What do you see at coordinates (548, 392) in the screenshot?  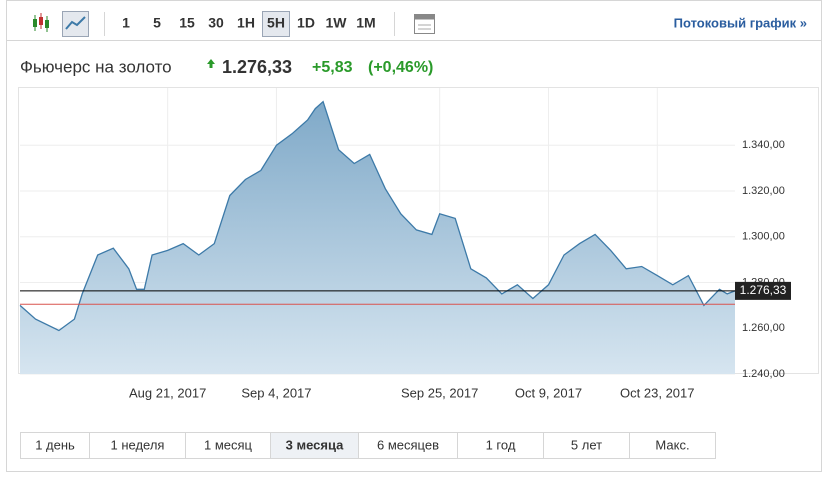 I see `x-tick-label: Oct 9, 2017` at bounding box center [548, 392].